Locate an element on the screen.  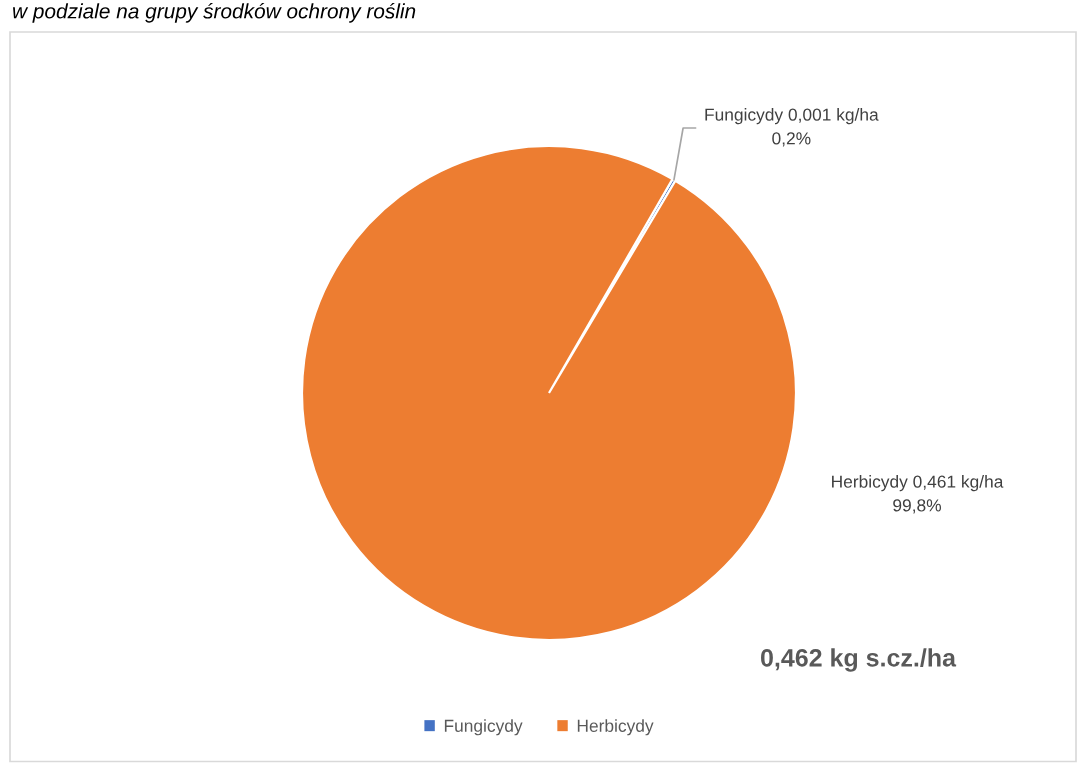
data-label: Herbicydy 0,461 kg/ha 99,8% is located at coordinates (918, 494).